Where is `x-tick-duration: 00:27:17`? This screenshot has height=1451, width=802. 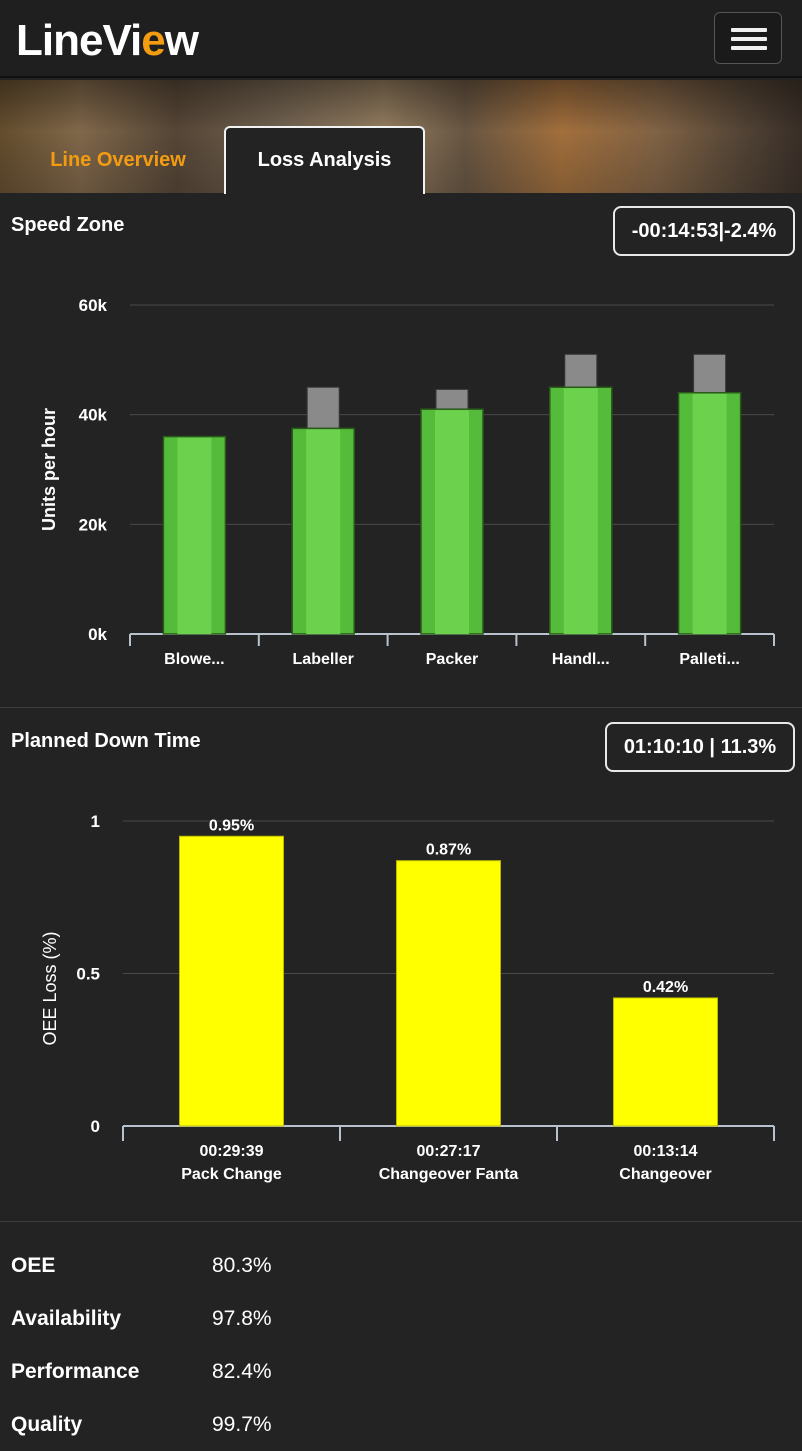 x-tick-duration: 00:27:17 is located at coordinates (448, 1151).